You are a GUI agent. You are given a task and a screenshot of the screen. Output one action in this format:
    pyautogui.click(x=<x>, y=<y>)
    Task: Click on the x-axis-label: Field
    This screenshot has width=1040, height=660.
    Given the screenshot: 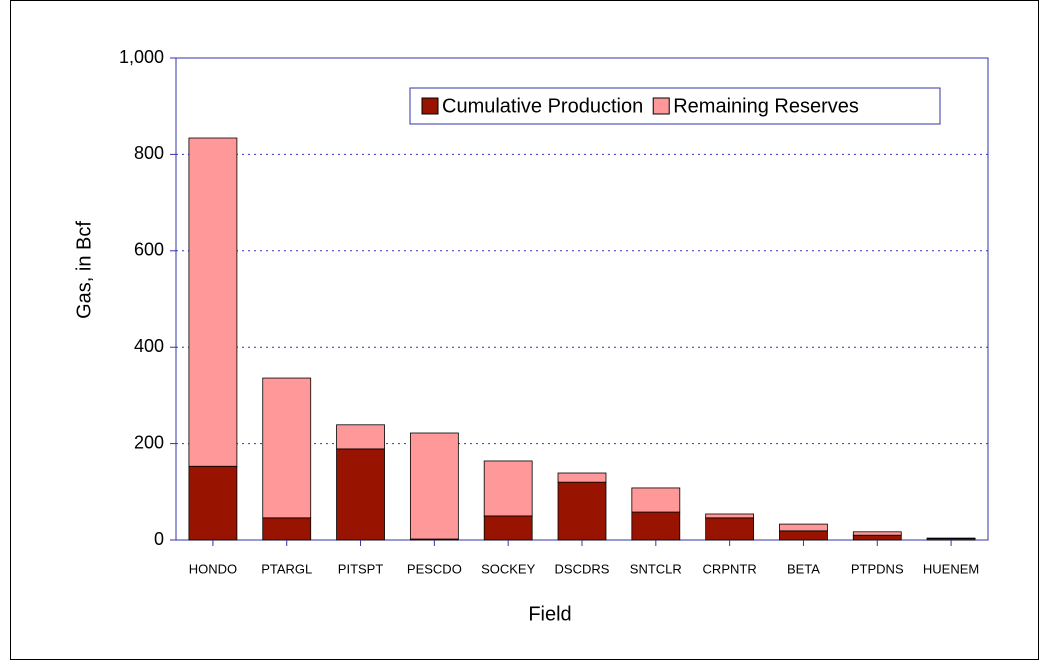 What is the action you would take?
    pyautogui.click(x=549, y=614)
    